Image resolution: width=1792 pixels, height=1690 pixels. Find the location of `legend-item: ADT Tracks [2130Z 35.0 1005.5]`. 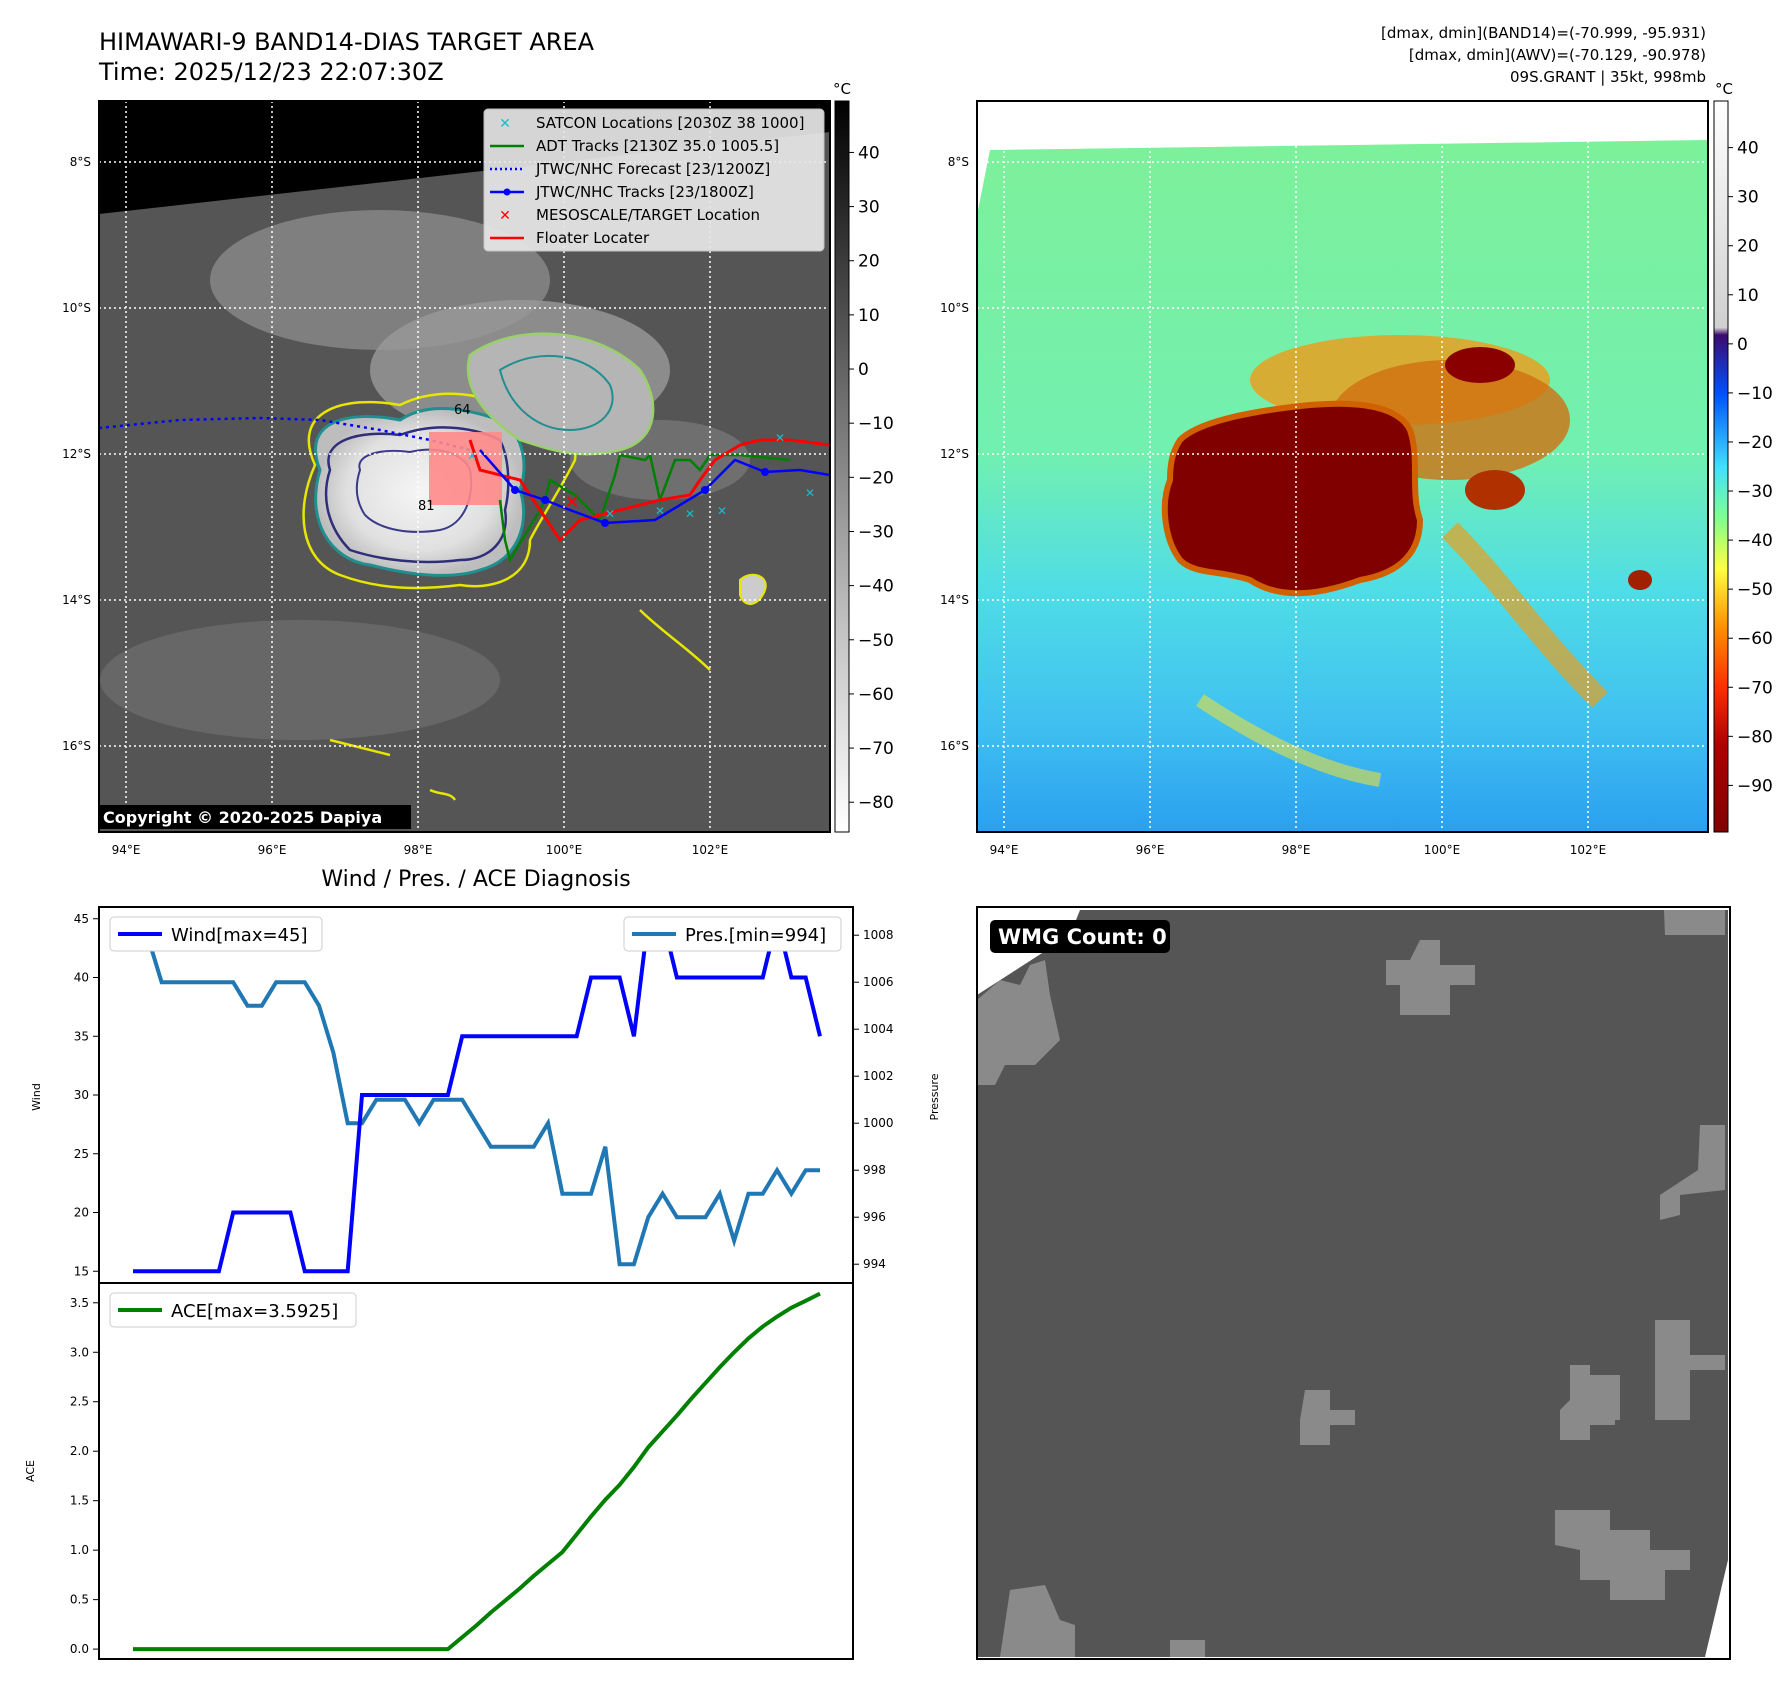

legend-item: ADT Tracks [2130Z 35.0 1005.5] is located at coordinates (634, 146).